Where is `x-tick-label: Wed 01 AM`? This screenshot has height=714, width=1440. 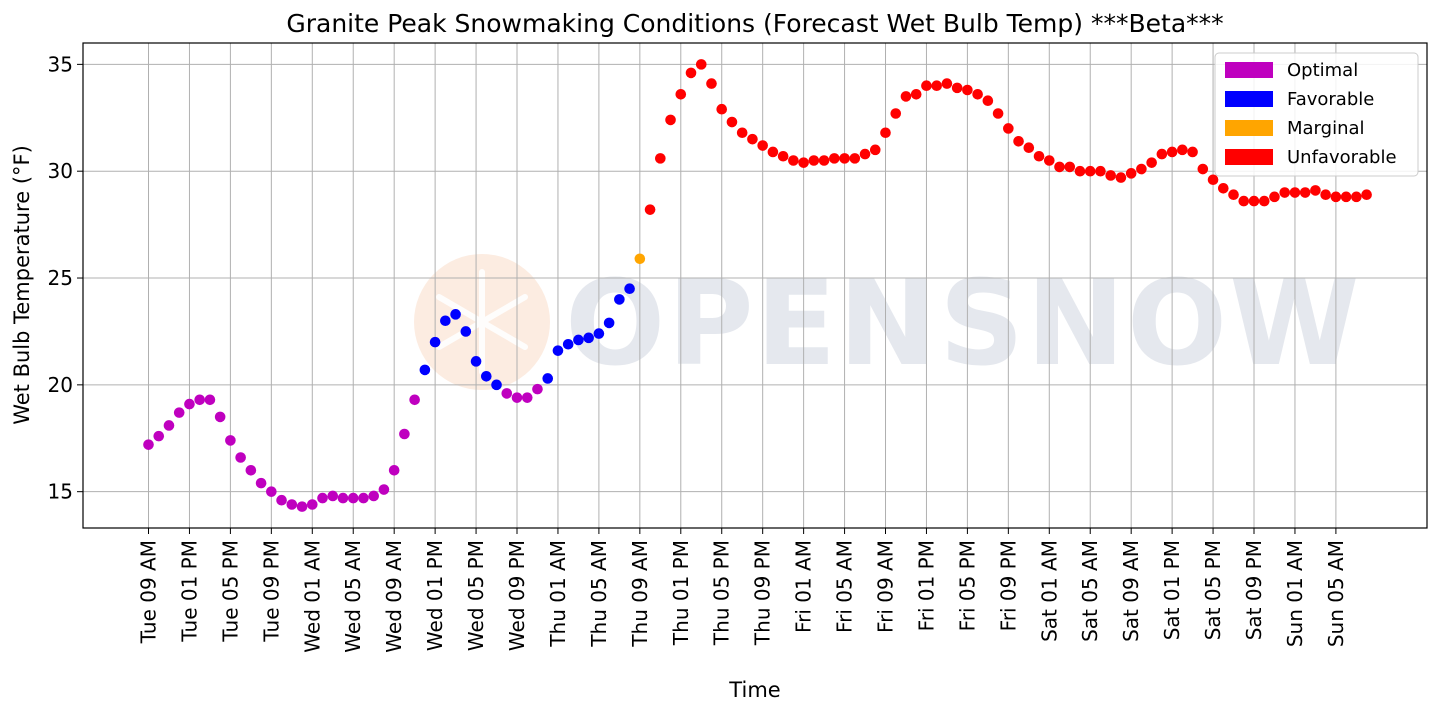
x-tick-label: Wed 01 AM is located at coordinates (312, 596).